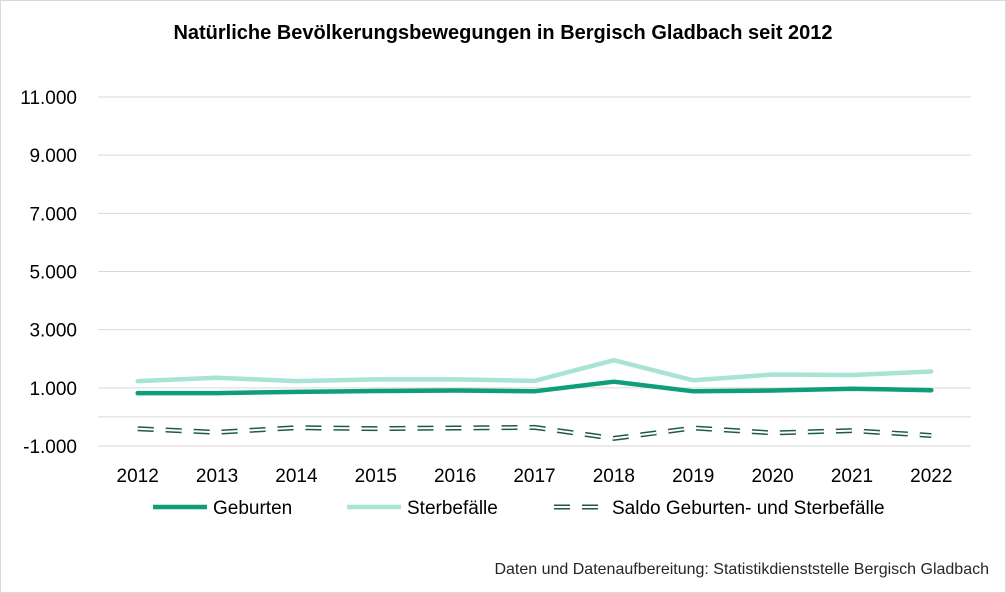 This screenshot has width=1006, height=593. I want to click on x-tick-label: 2017, so click(534, 476).